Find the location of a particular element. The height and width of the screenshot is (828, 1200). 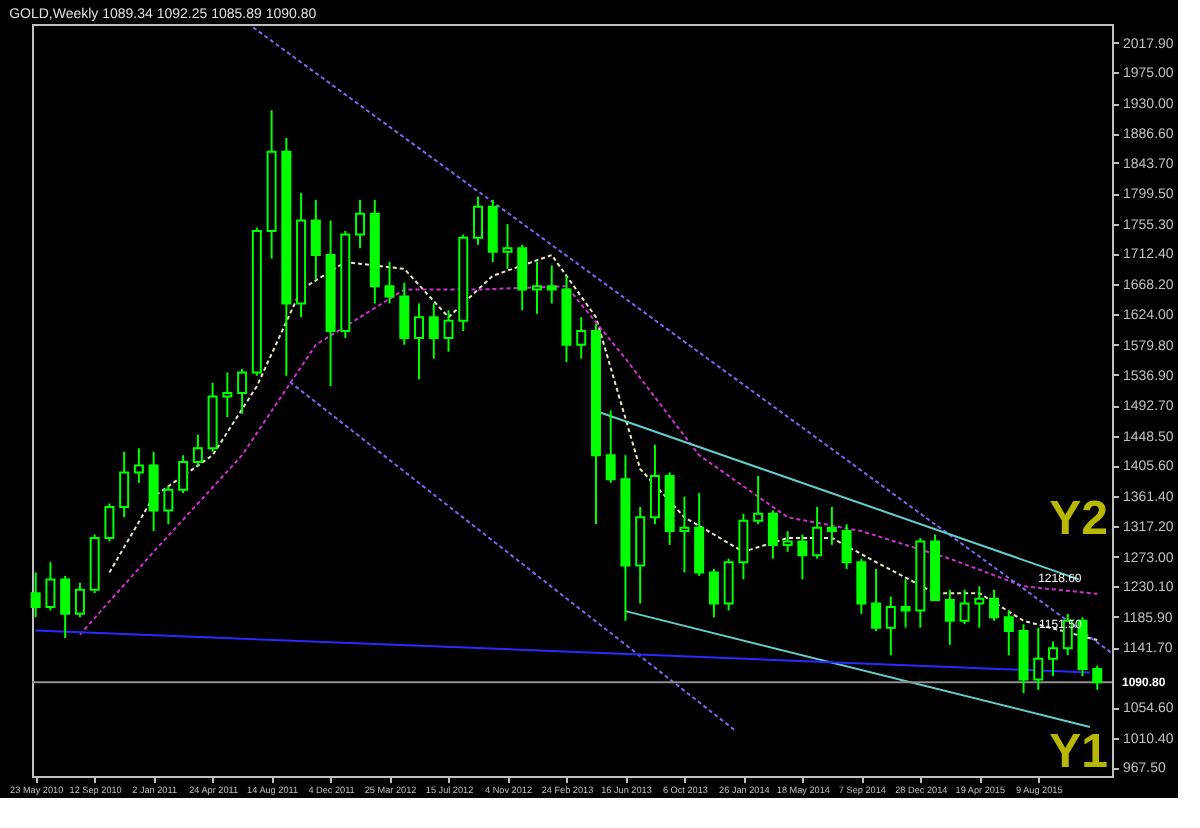

annotation: Y1 is located at coordinates (1078, 752).